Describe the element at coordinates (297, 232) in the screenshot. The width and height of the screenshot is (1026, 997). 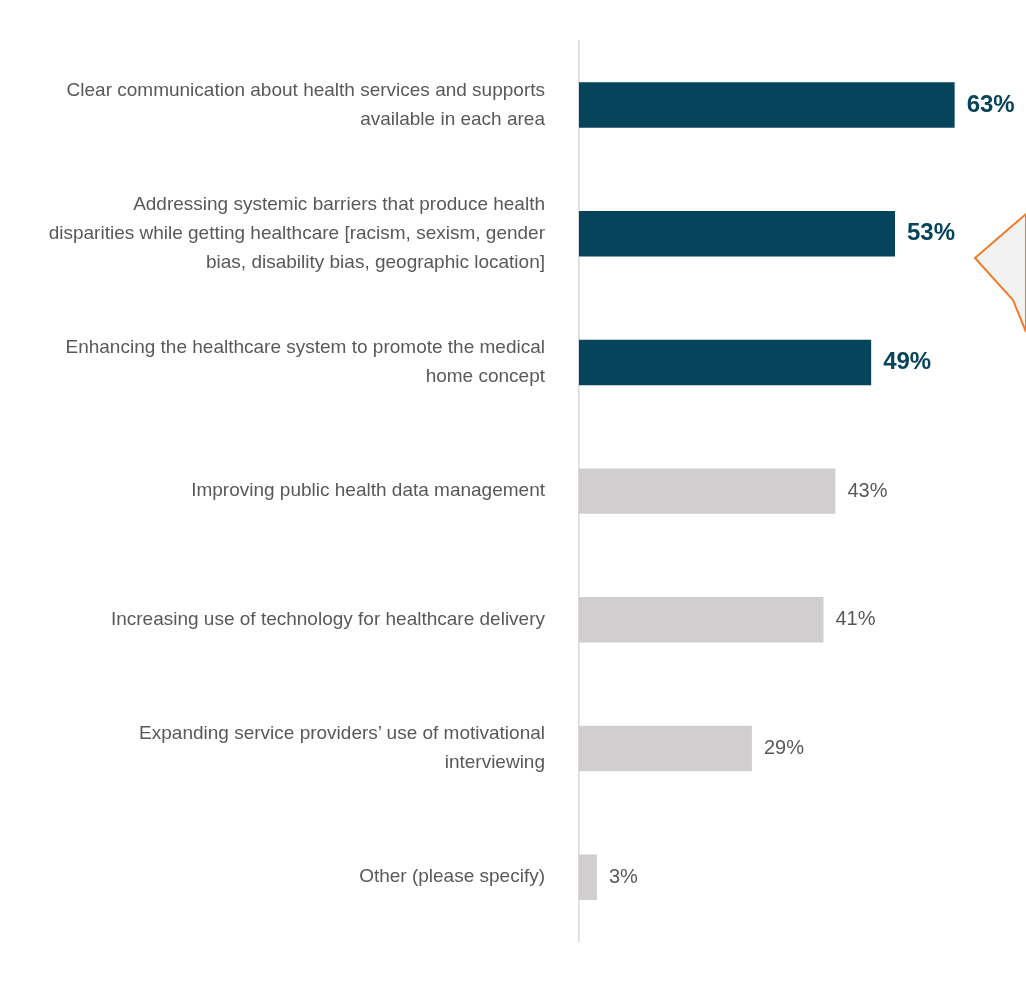
I see `y-tick-label: Addressing systemic barriers that produce health disparities while getting healthcare [racism, sexism, gender bias, disability bias, geographic location]` at that location.